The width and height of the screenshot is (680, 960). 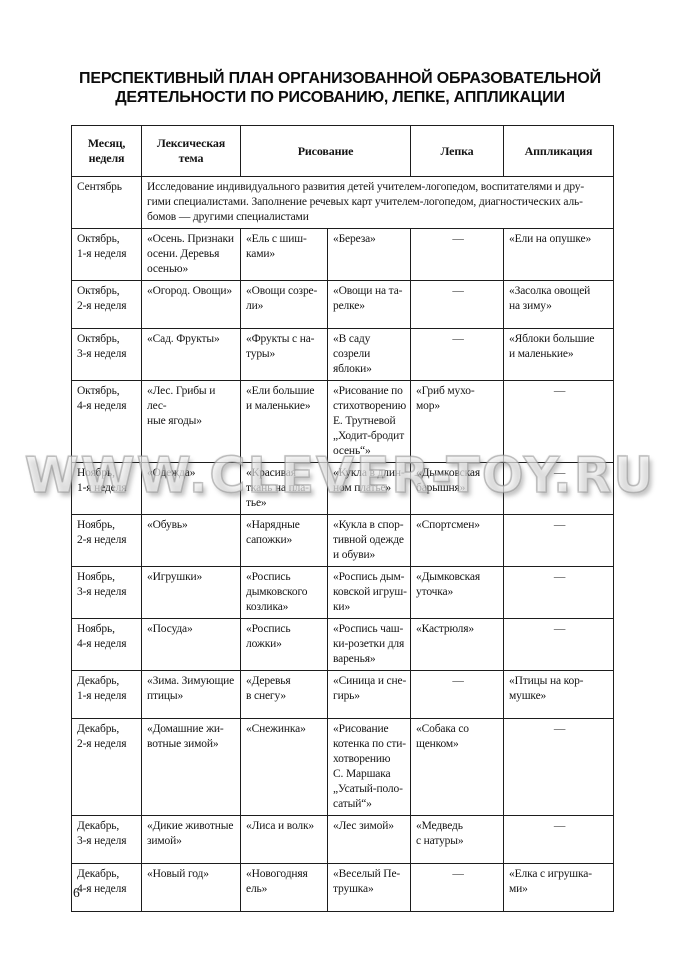 I want to click on applique-cell: «Елка с игрушка- ми», so click(x=558, y=887).